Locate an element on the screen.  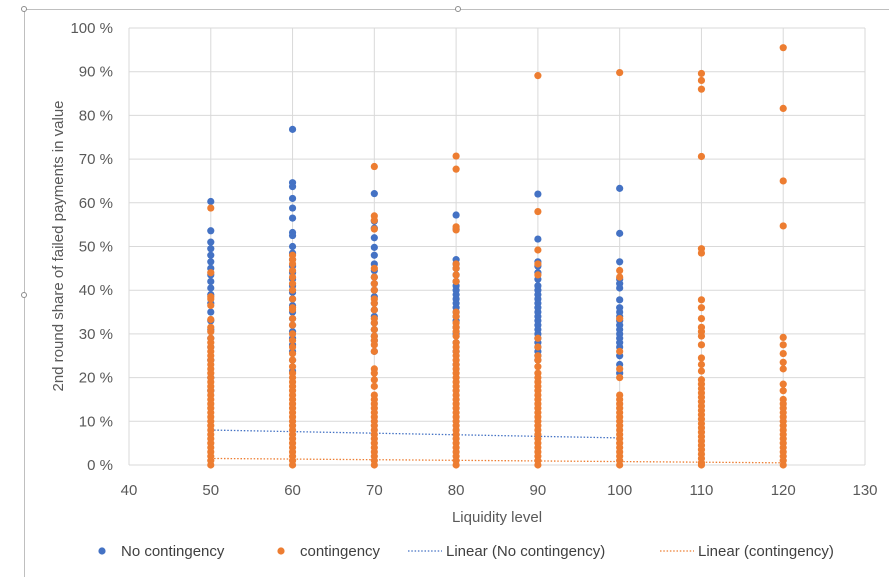
y-tick-label: 80 % is located at coordinates (96, 115).